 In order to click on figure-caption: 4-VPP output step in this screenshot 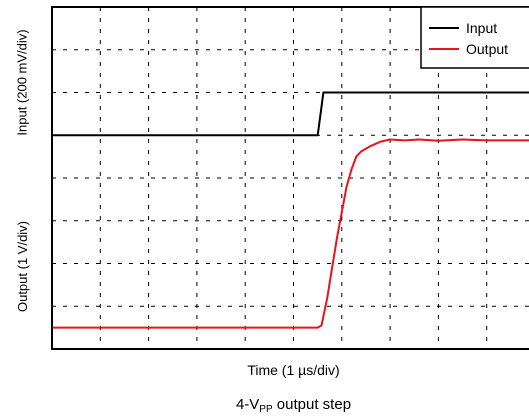, I will do `click(290, 405)`.